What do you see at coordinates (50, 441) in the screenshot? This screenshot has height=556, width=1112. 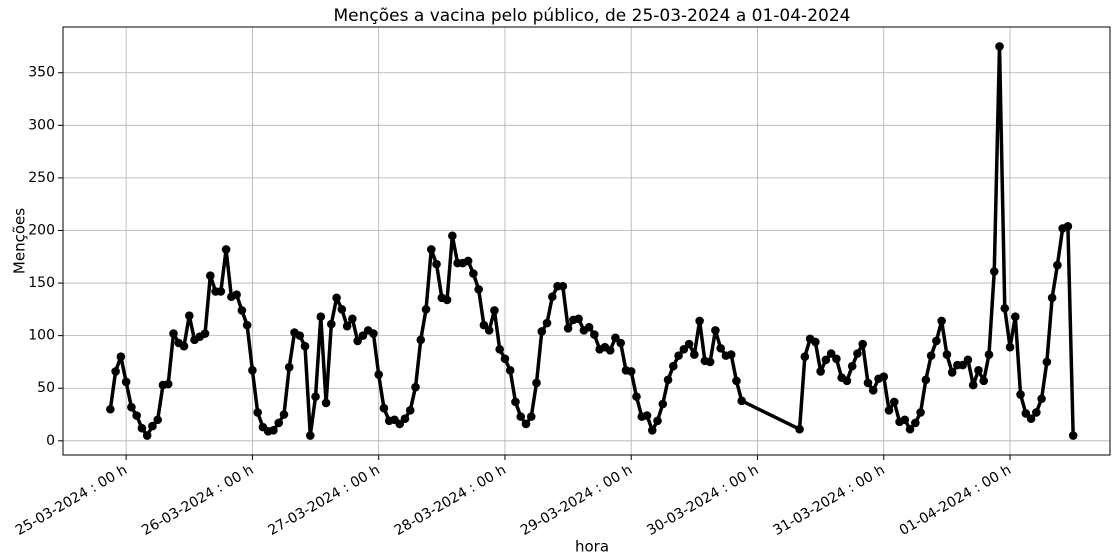 I see `y-tick-label: 0` at bounding box center [50, 441].